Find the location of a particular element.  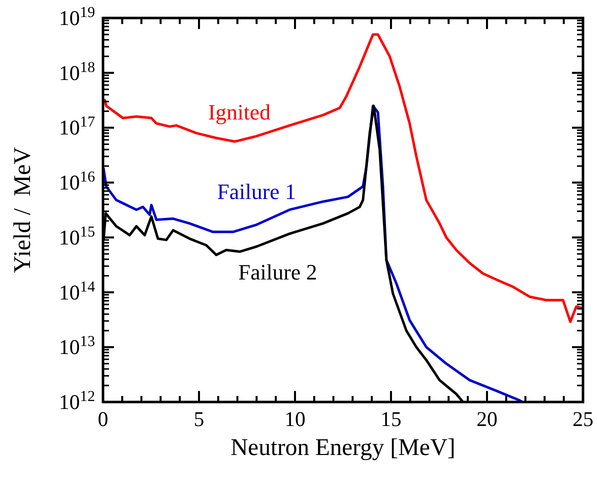

y-tick-label: 10$^{15}$ is located at coordinates (76, 237).